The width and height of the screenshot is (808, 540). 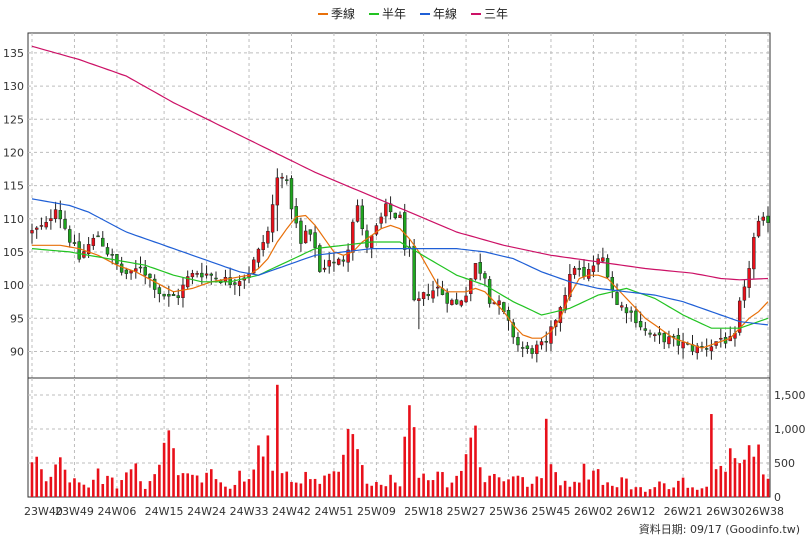 What do you see at coordinates (400, 285) in the screenshot?
I see `ma-line-ma_half` at bounding box center [400, 285].